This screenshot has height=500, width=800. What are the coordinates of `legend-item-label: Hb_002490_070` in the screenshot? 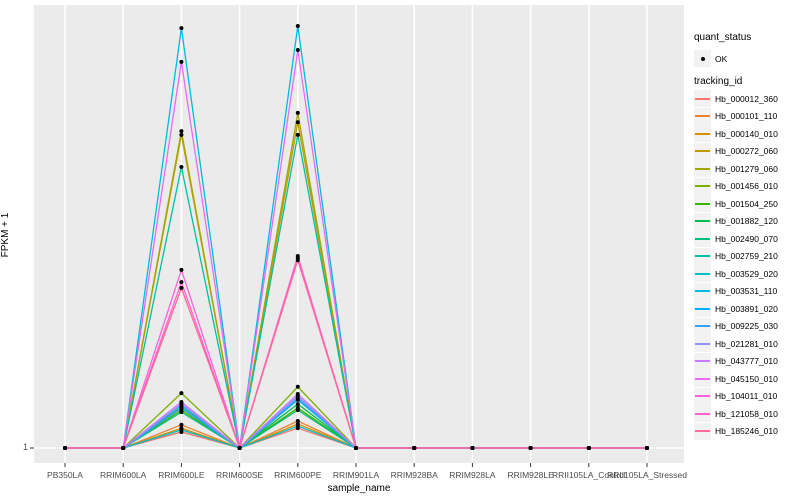 It's located at (746, 238).